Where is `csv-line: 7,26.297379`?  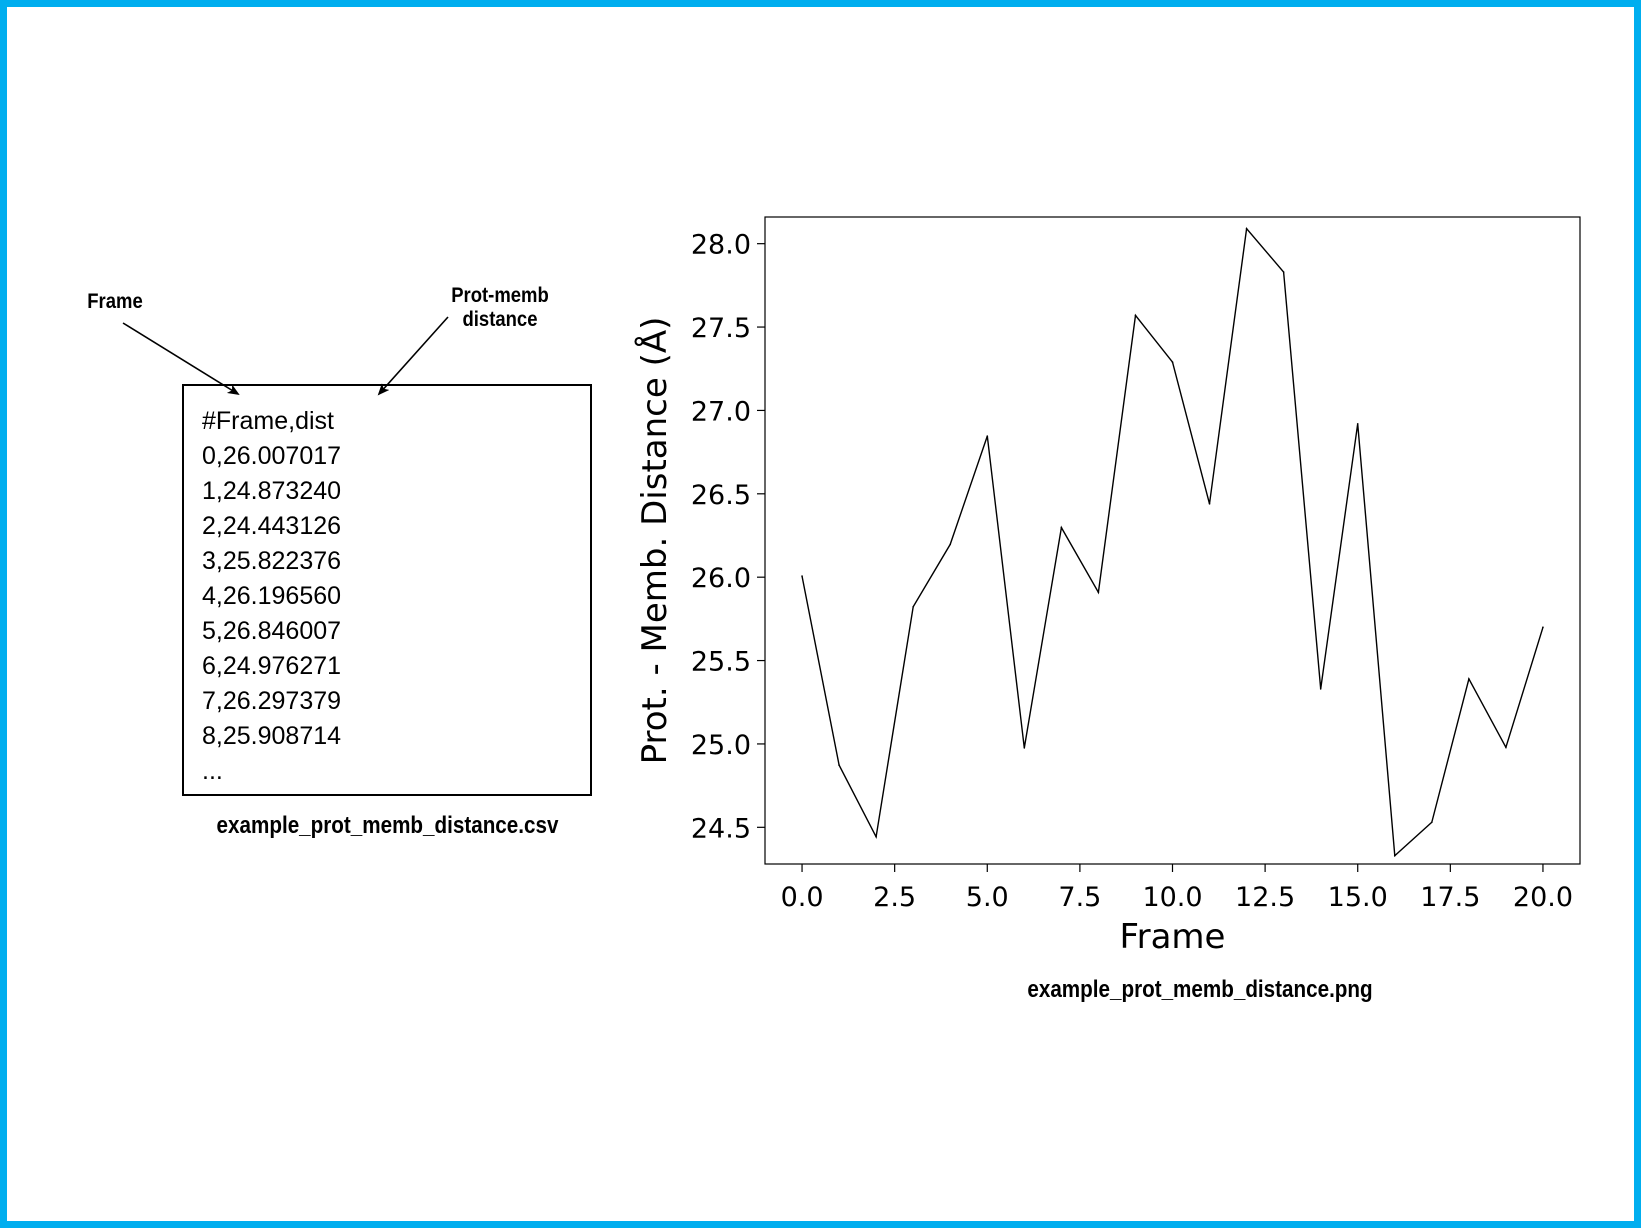
csv-line: 7,26.297379 is located at coordinates (272, 701).